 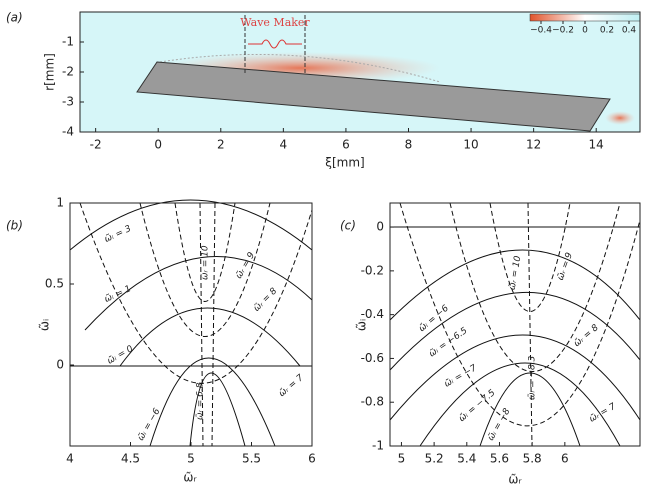 What do you see at coordinates (14, 18) in the screenshot?
I see `panel-label: (a)` at bounding box center [14, 18].